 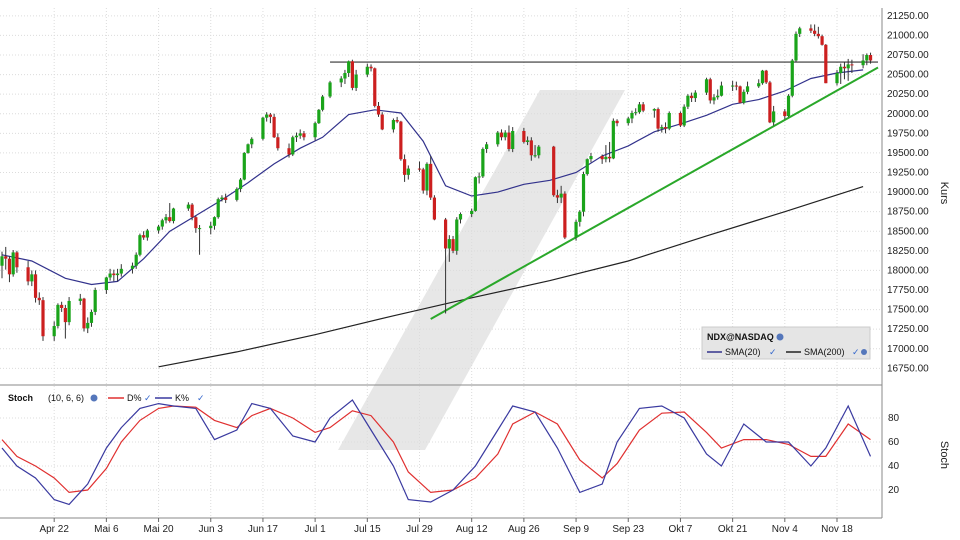 What do you see at coordinates (576, 529) in the screenshot?
I see `x-tick-label: Sep 9` at bounding box center [576, 529].